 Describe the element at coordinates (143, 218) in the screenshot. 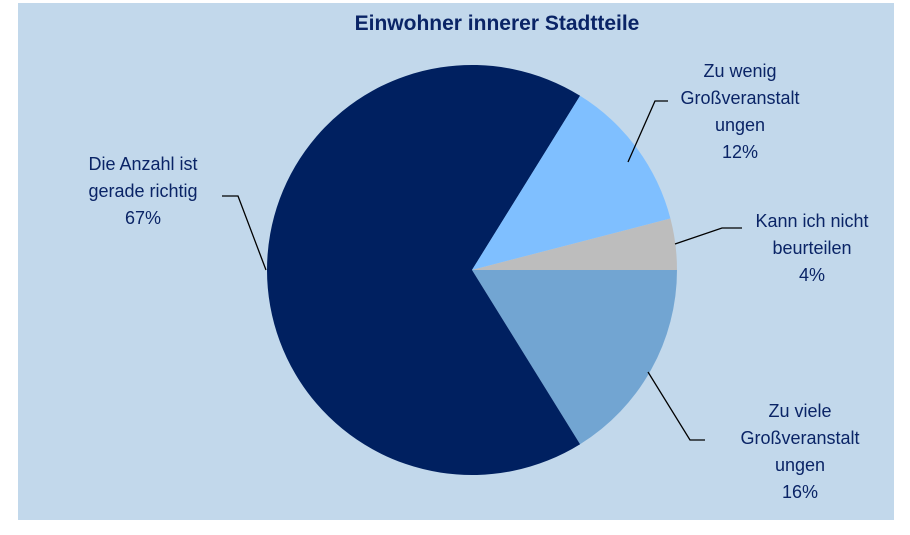

I see `value-label: 67%` at that location.